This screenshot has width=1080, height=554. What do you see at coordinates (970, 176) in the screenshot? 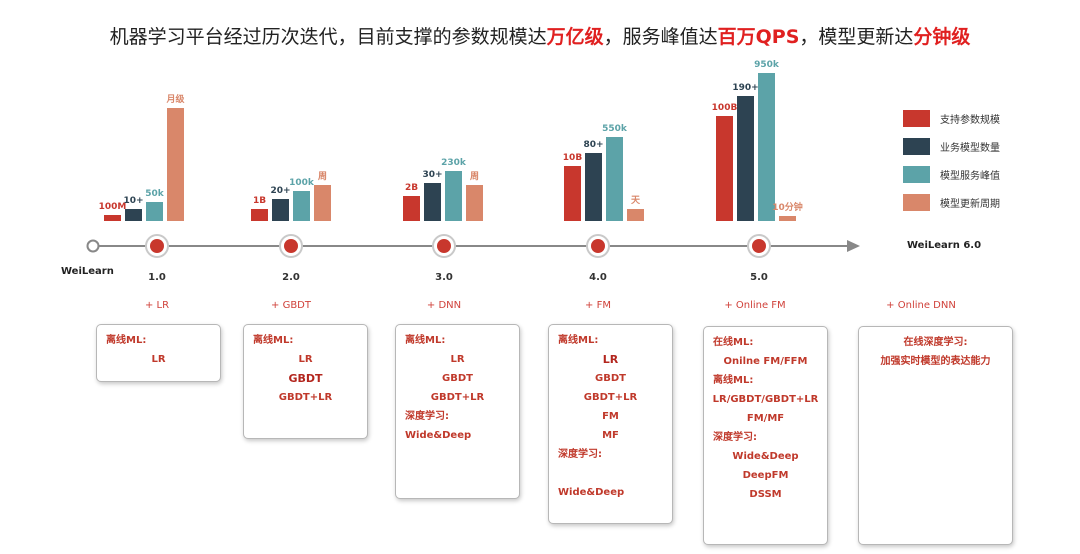
I see `legend-label: 模型服务峰值` at bounding box center [970, 176].